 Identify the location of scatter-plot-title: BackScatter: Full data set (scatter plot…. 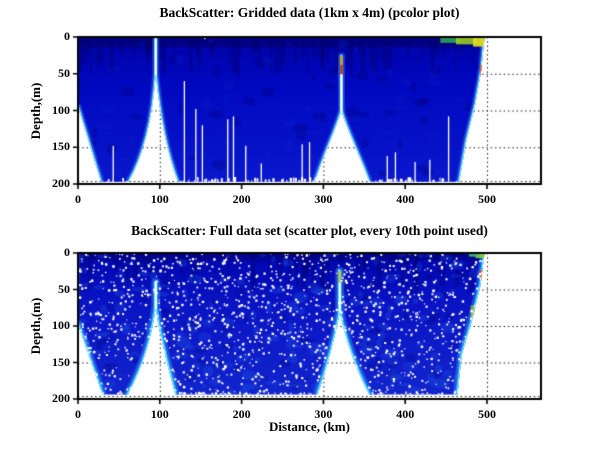
(309, 230).